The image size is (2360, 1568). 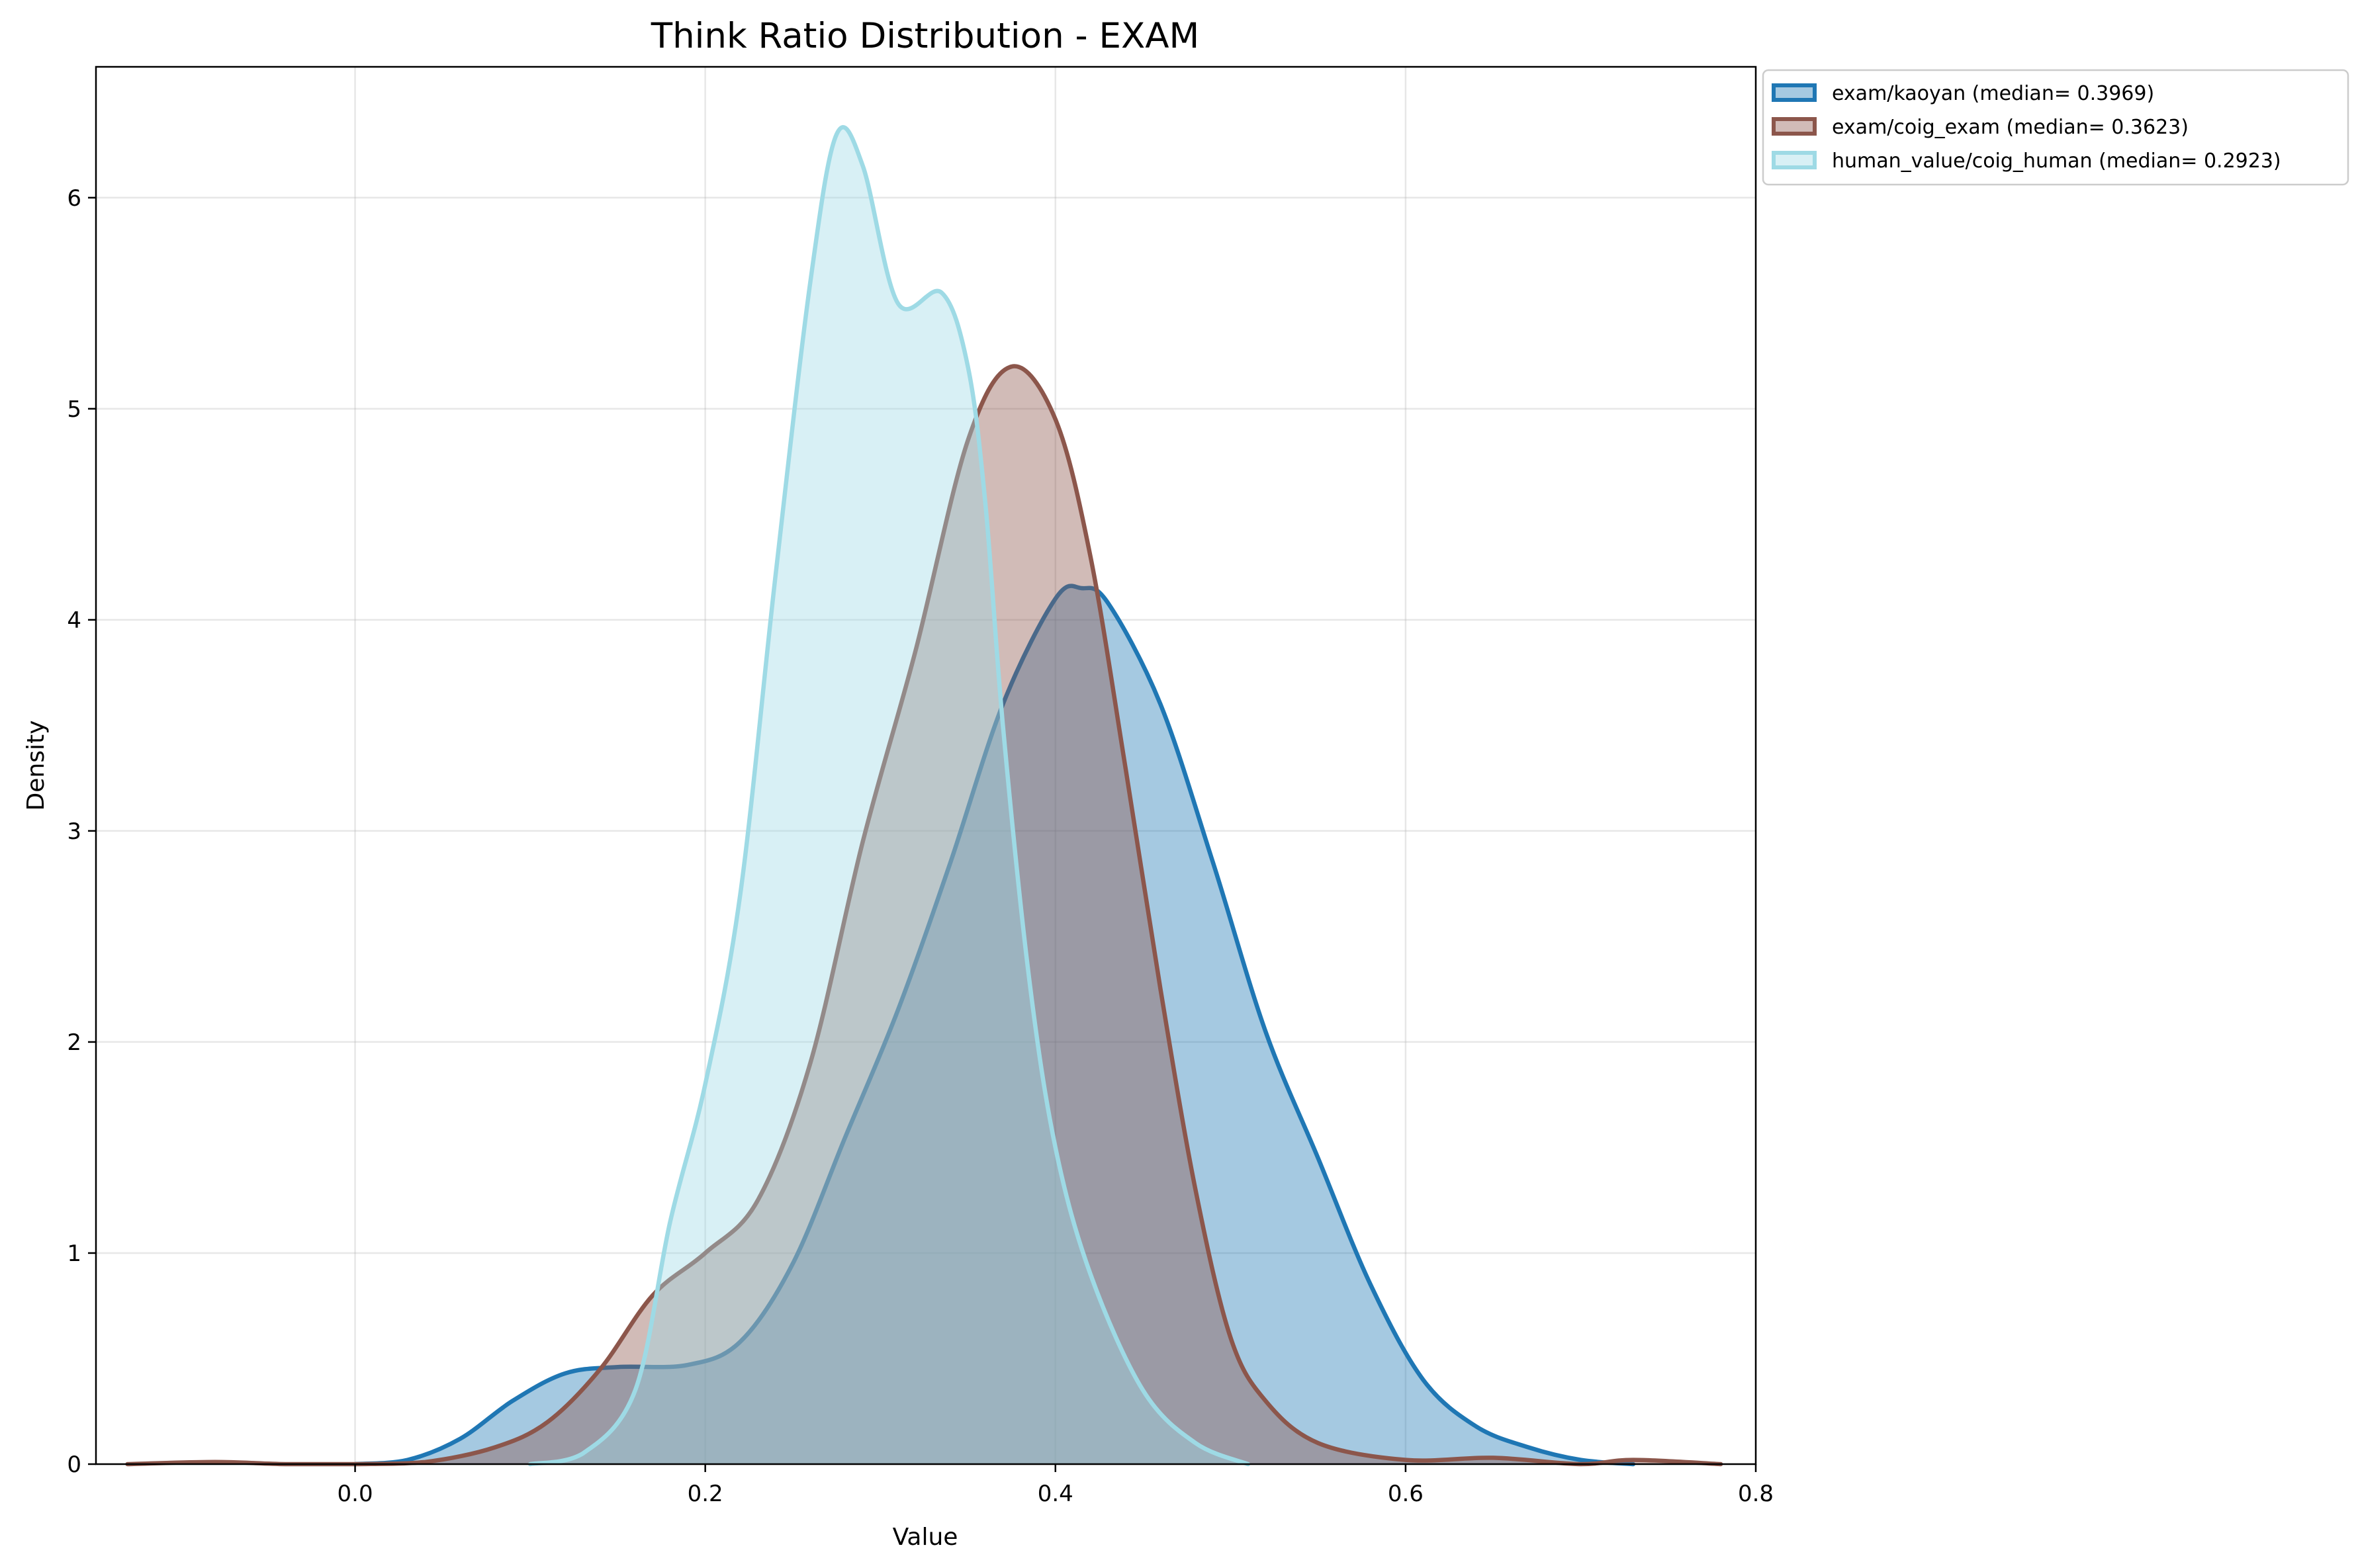 I want to click on x-tick-label: 0.6, so click(x=1406, y=1494).